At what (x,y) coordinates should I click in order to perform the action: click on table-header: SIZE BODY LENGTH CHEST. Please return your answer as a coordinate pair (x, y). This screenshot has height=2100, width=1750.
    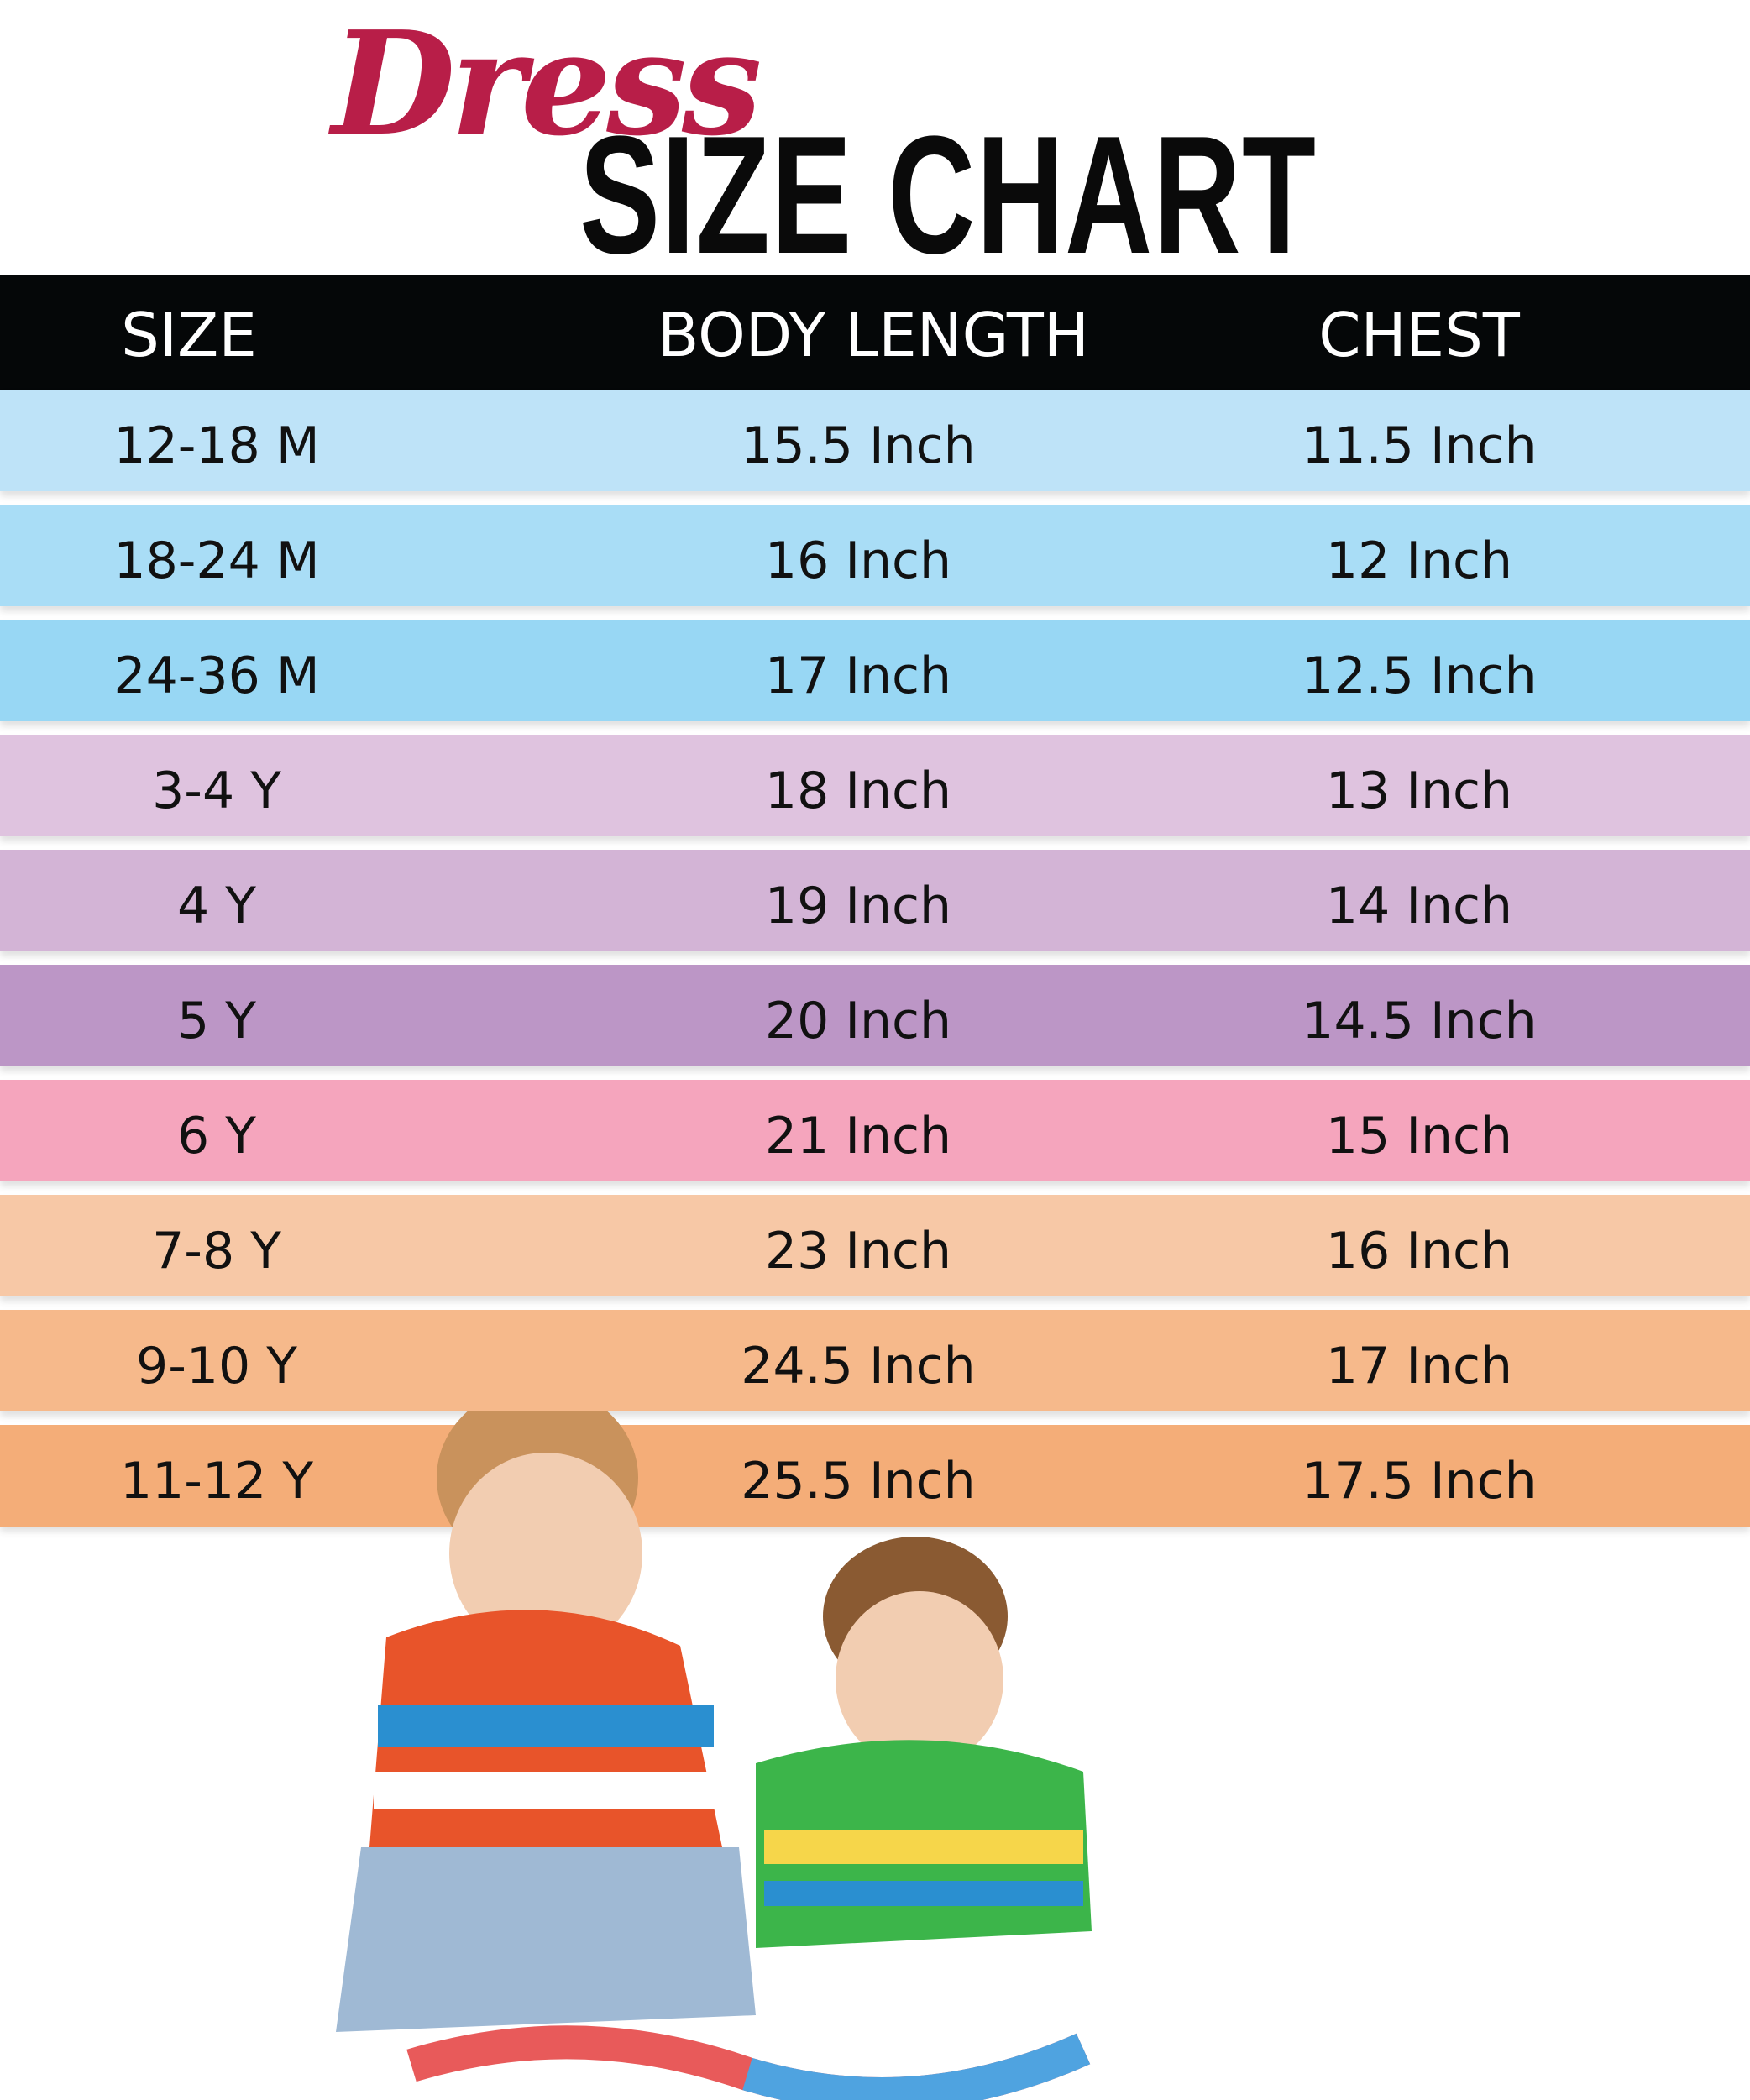
    Looking at the image, I should click on (875, 332).